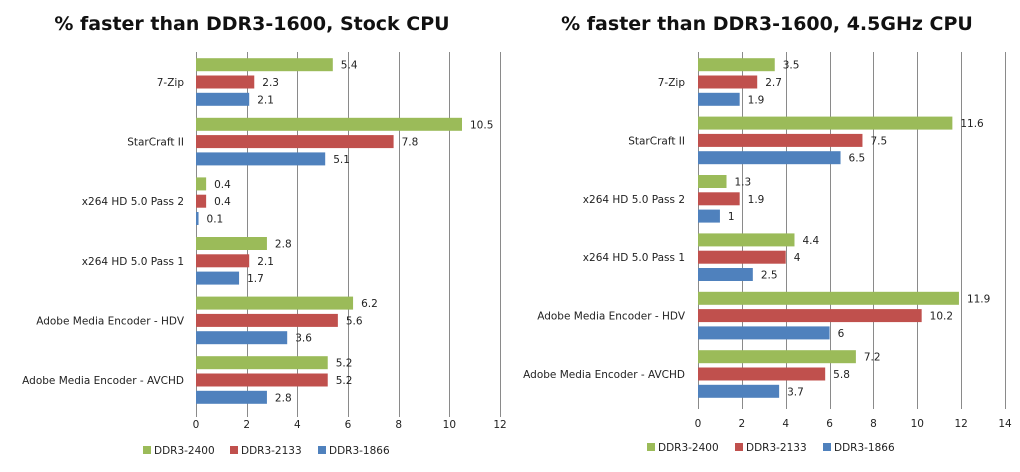 The width and height of the screenshot is (1020, 472). I want to click on data-label: 10.2, so click(941, 317).